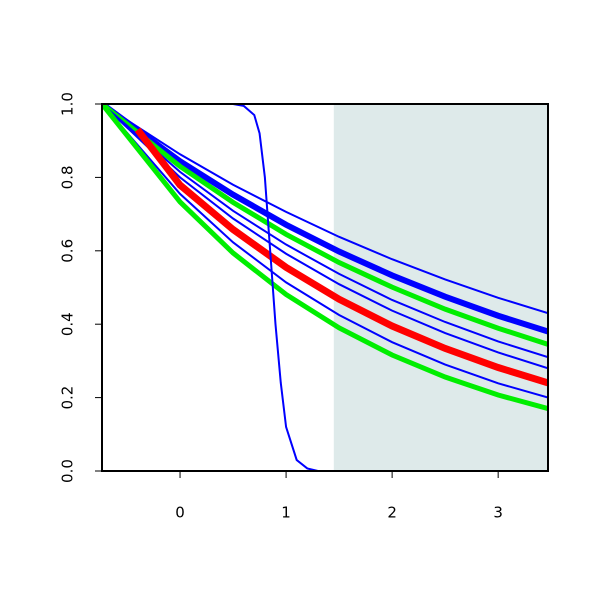  Describe the element at coordinates (68, 471) in the screenshot. I see `y-tick-label: 0.0` at that location.